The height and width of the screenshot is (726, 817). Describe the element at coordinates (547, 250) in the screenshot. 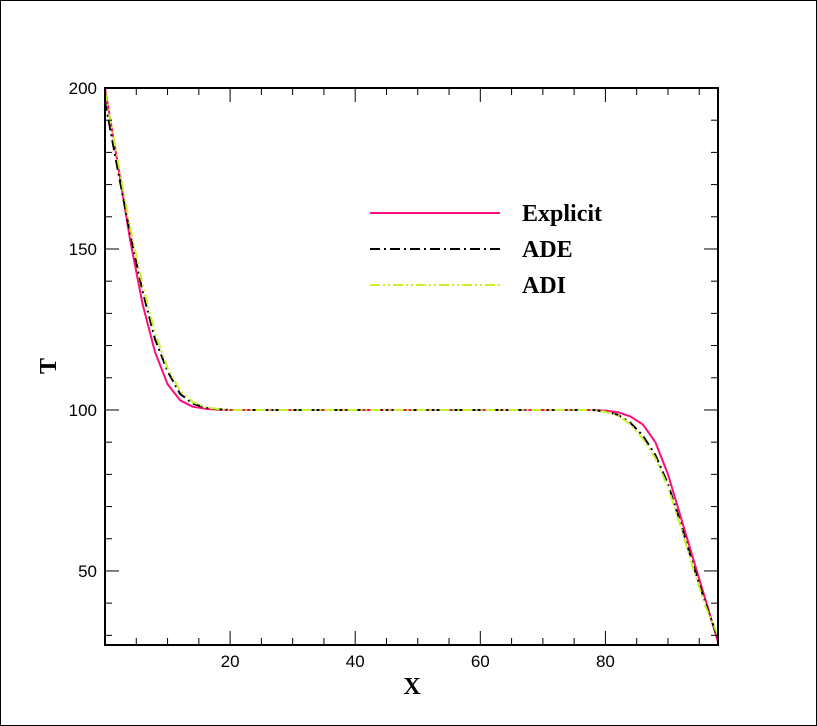

I see `legend-label-ade: ADE` at that location.